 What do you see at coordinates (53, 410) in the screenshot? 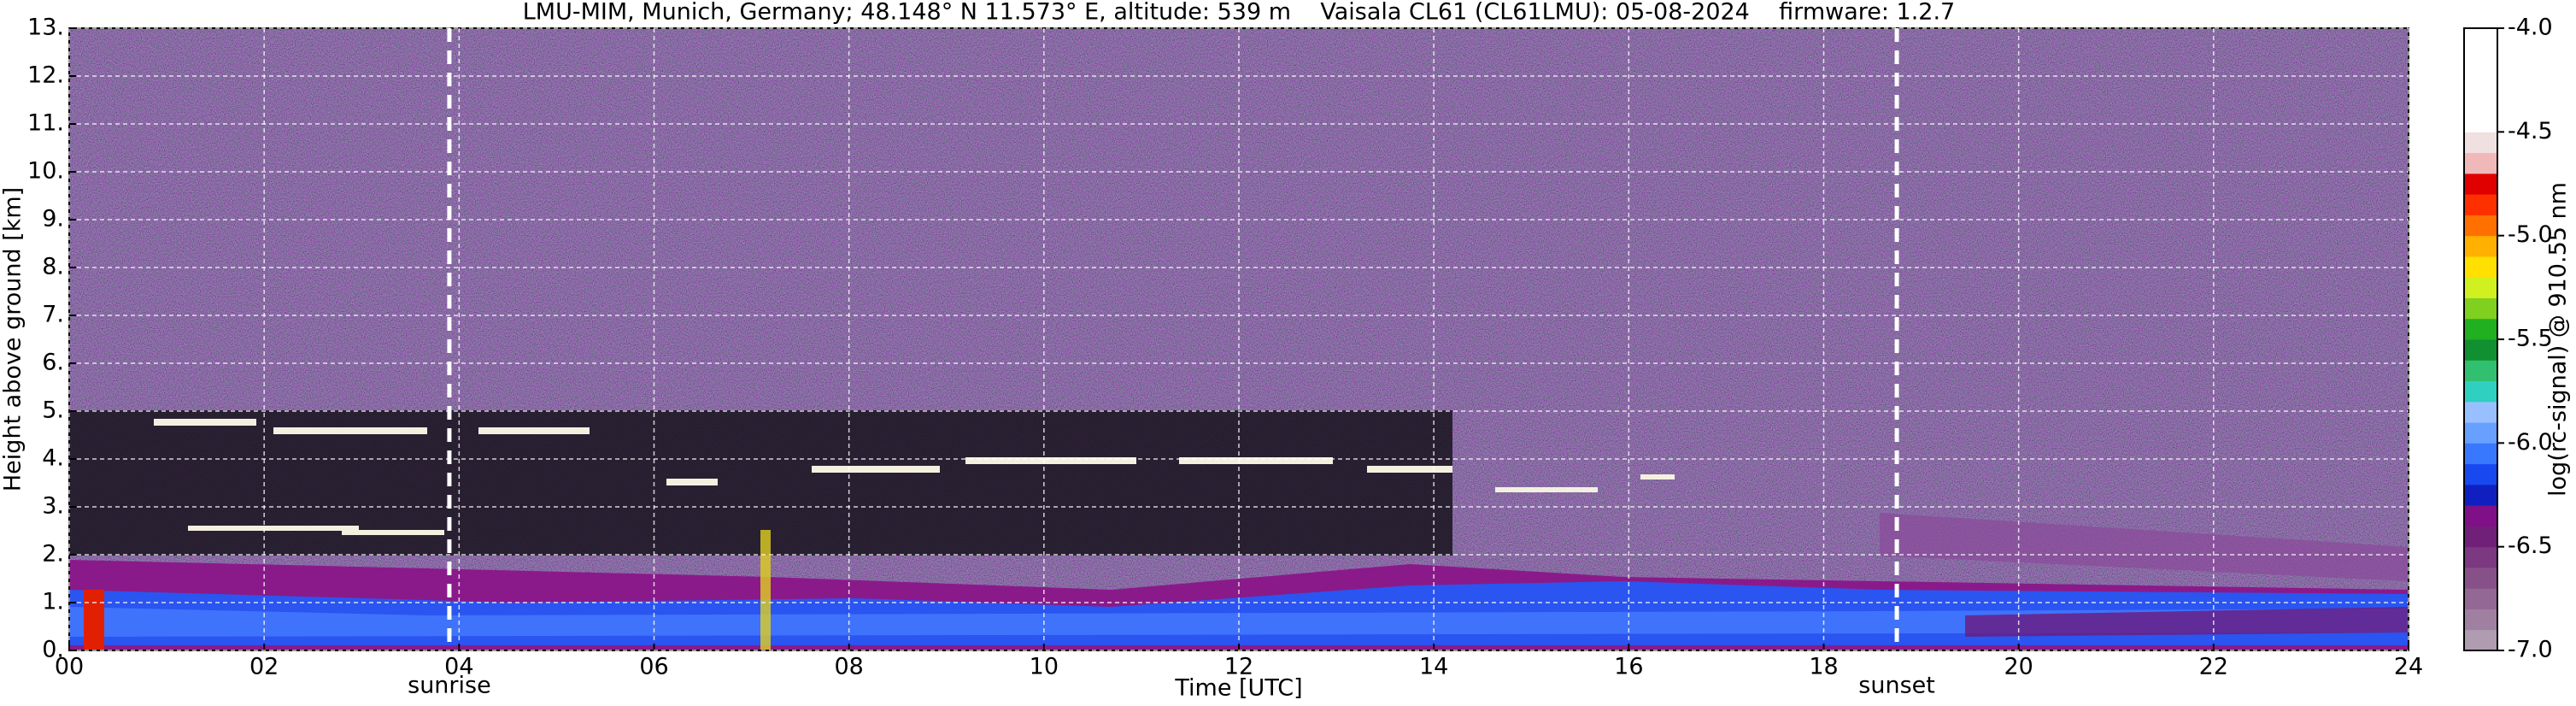
I see `y-tick-label: 5.` at bounding box center [53, 410].